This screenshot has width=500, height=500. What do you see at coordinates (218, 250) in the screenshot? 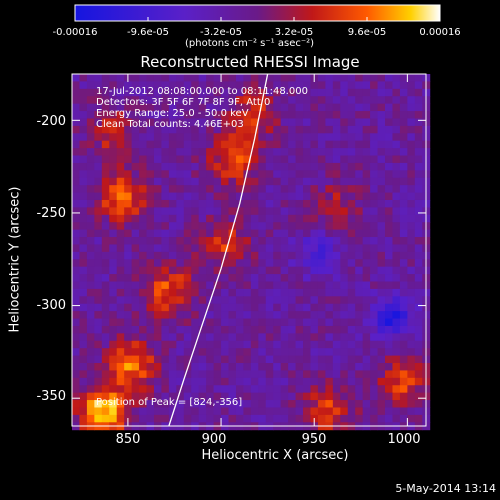
I see `solar-limb-line` at bounding box center [218, 250].